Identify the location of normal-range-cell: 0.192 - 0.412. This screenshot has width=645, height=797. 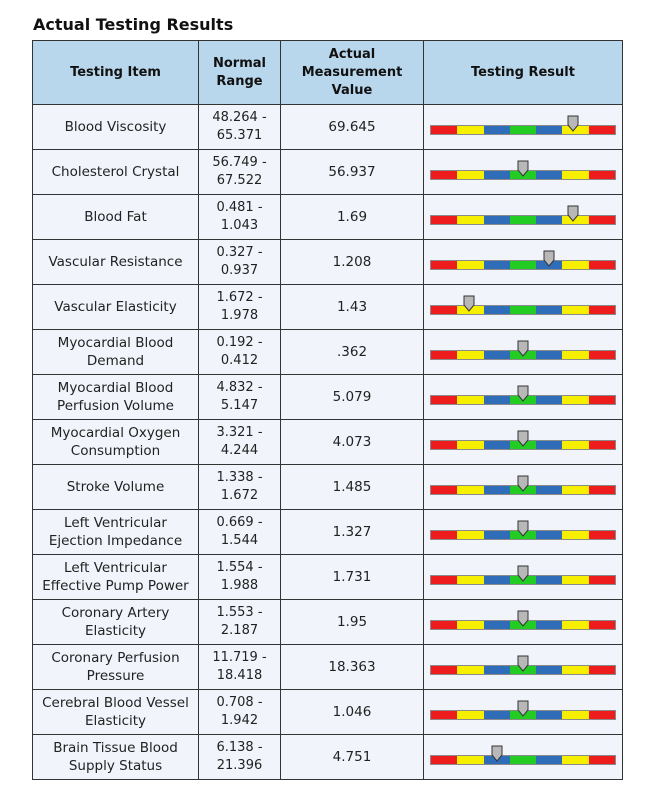
(239, 352).